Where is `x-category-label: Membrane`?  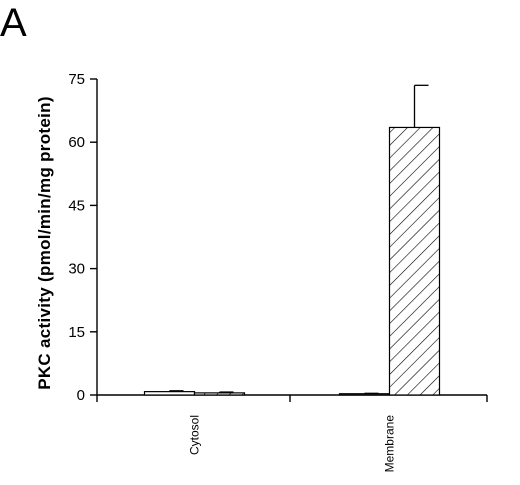 x-category-label: Membrane is located at coordinates (390, 444).